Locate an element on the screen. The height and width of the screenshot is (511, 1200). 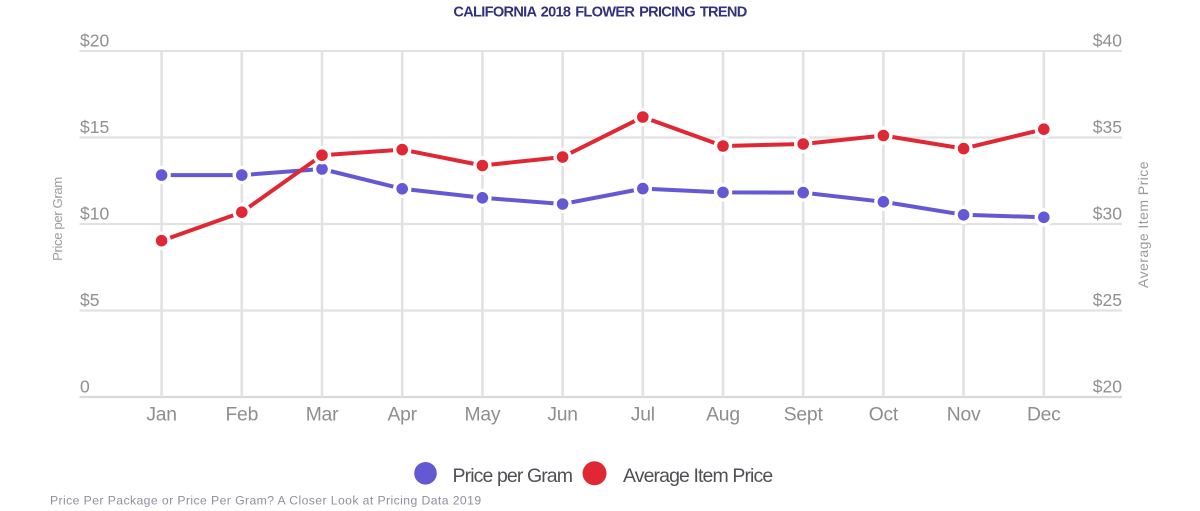
svg-text: Nov is located at coordinates (964, 415).